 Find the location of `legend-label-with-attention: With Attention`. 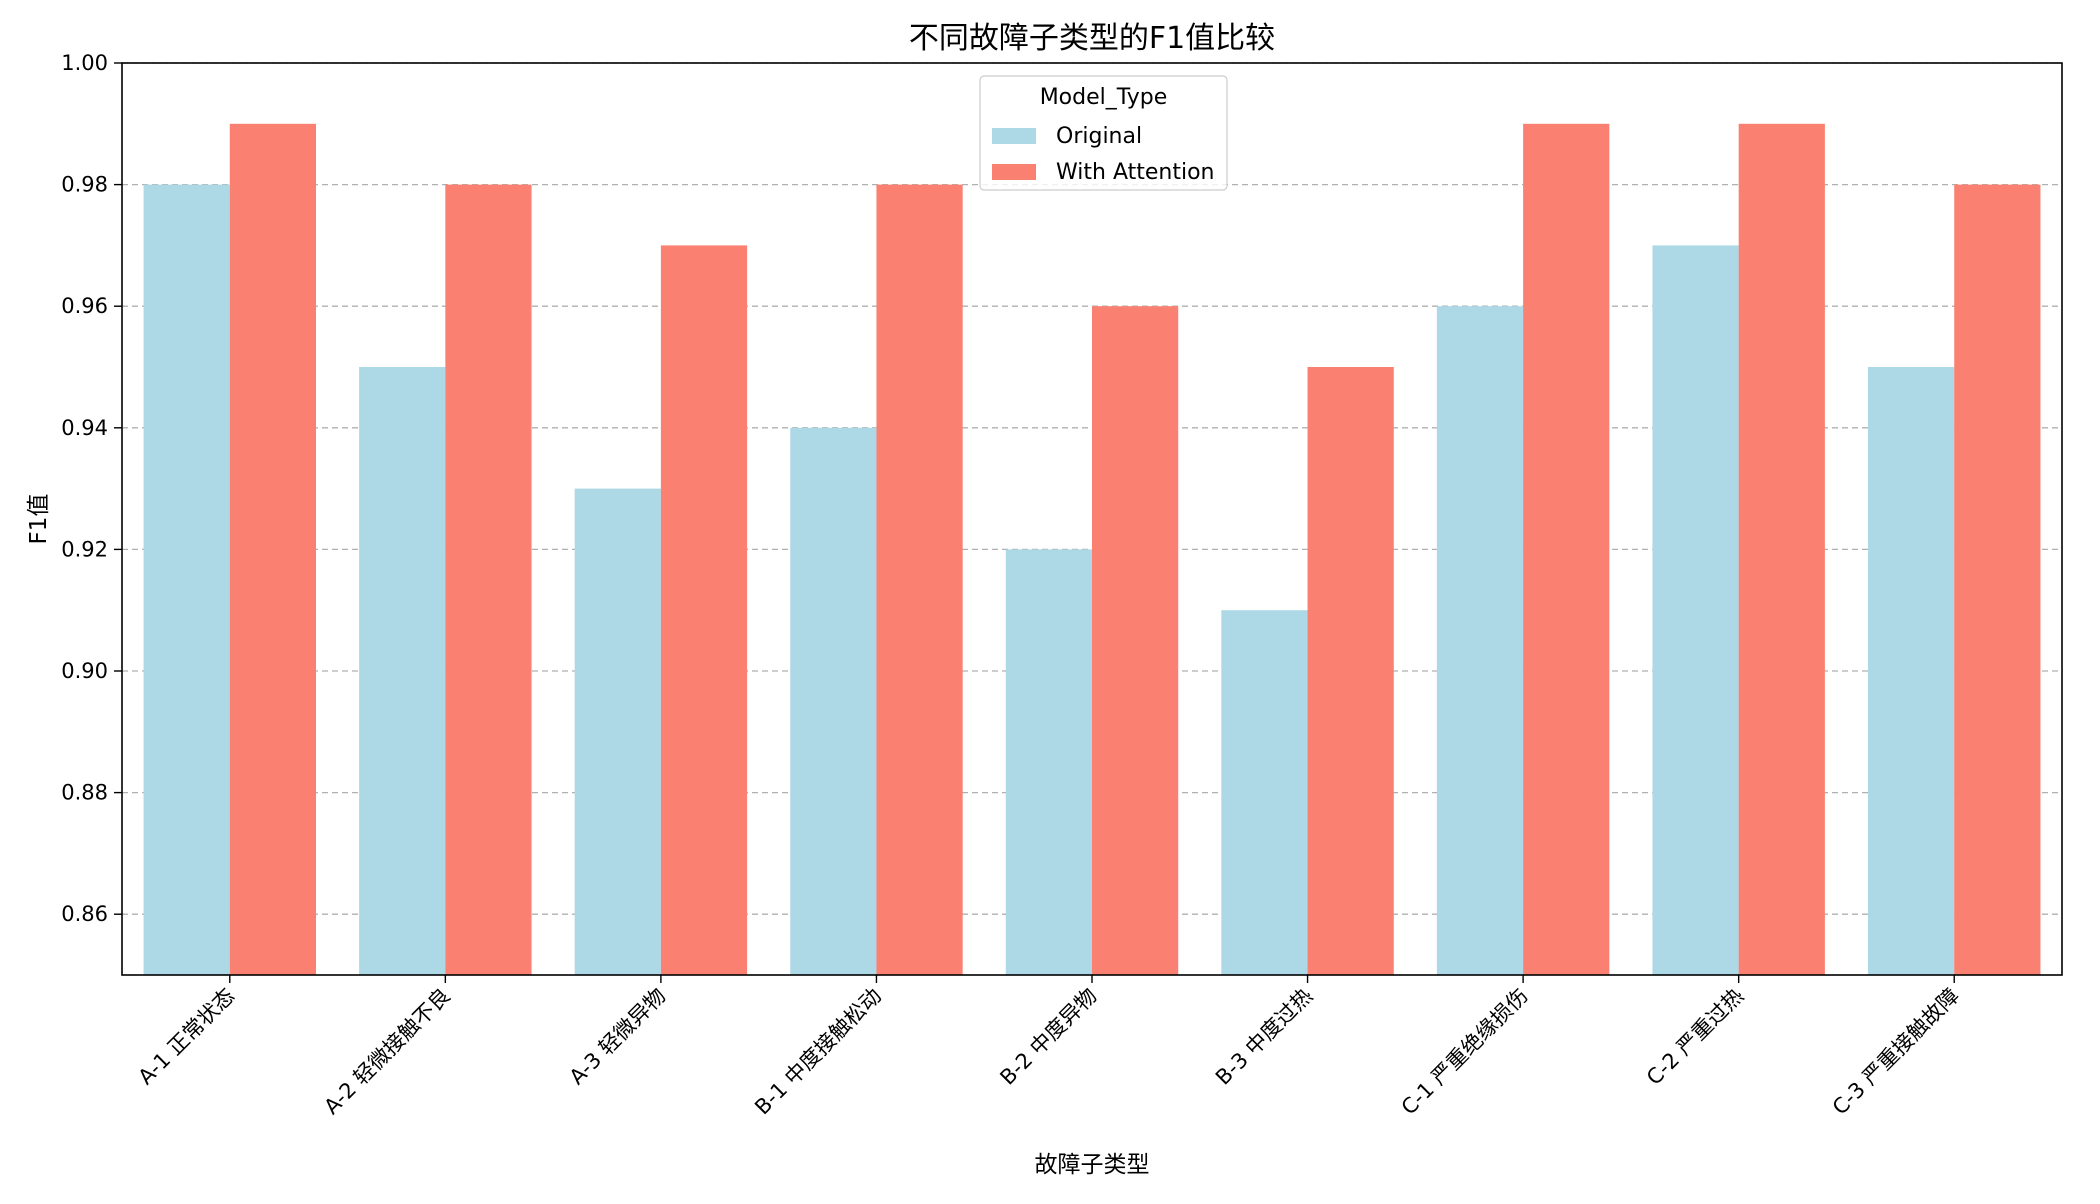

legend-label-with-attention: With Attention is located at coordinates (1135, 172).